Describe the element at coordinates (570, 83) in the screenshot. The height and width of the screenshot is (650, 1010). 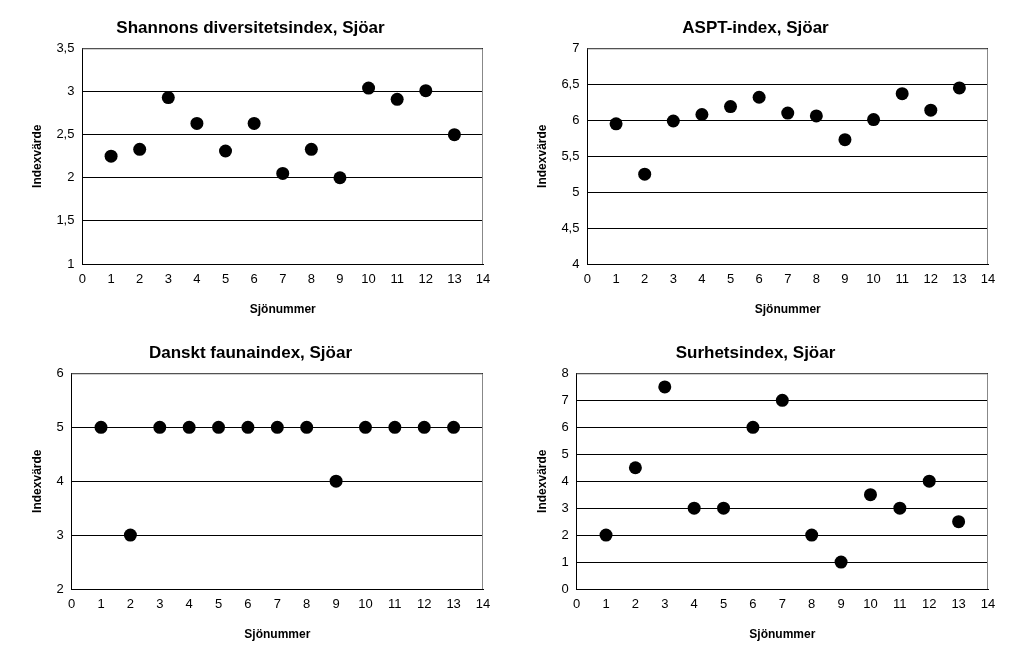
I see `y-tick-label: 6,5` at that location.